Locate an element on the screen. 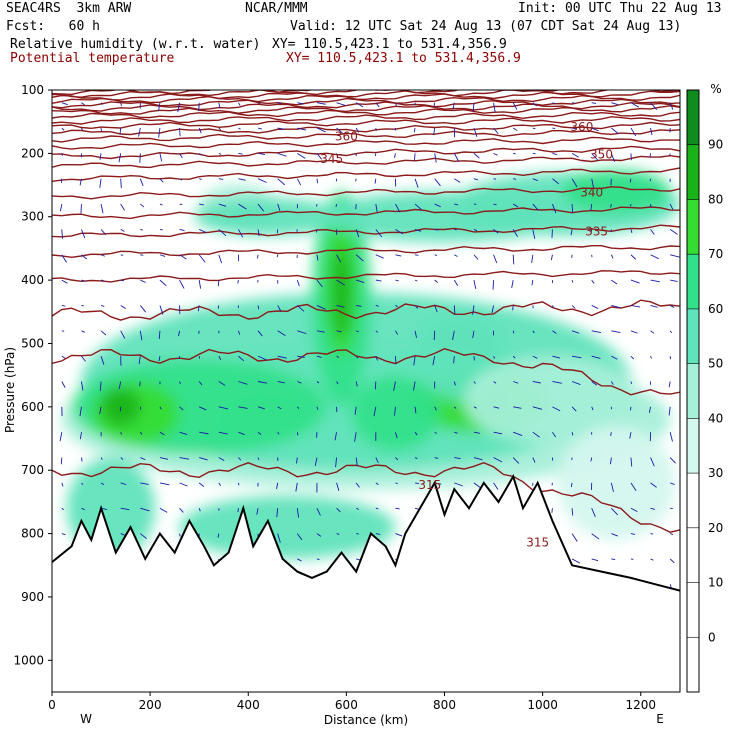 Image resolution: width=740 pixels, height=740 pixels. y-tick-label: 700 is located at coordinates (32, 470).